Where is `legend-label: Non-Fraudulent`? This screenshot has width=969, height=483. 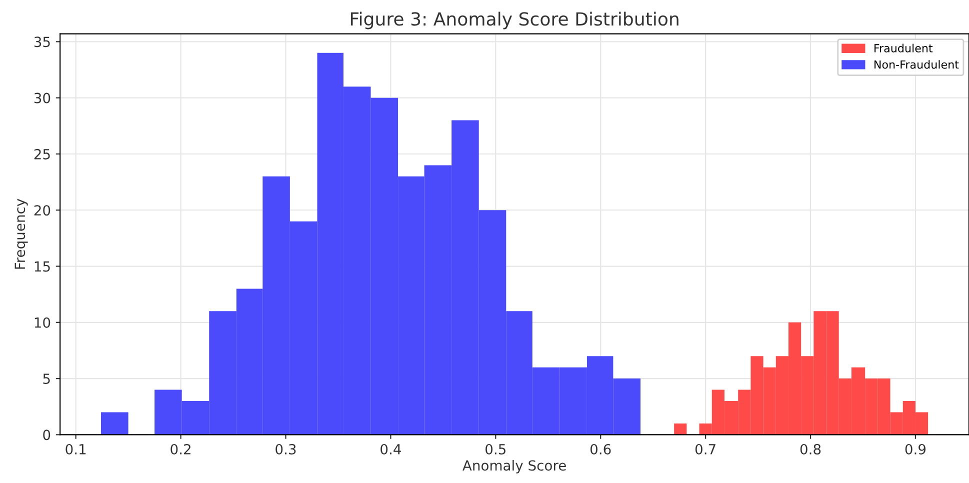 legend-label: Non-Fraudulent is located at coordinates (916, 64).